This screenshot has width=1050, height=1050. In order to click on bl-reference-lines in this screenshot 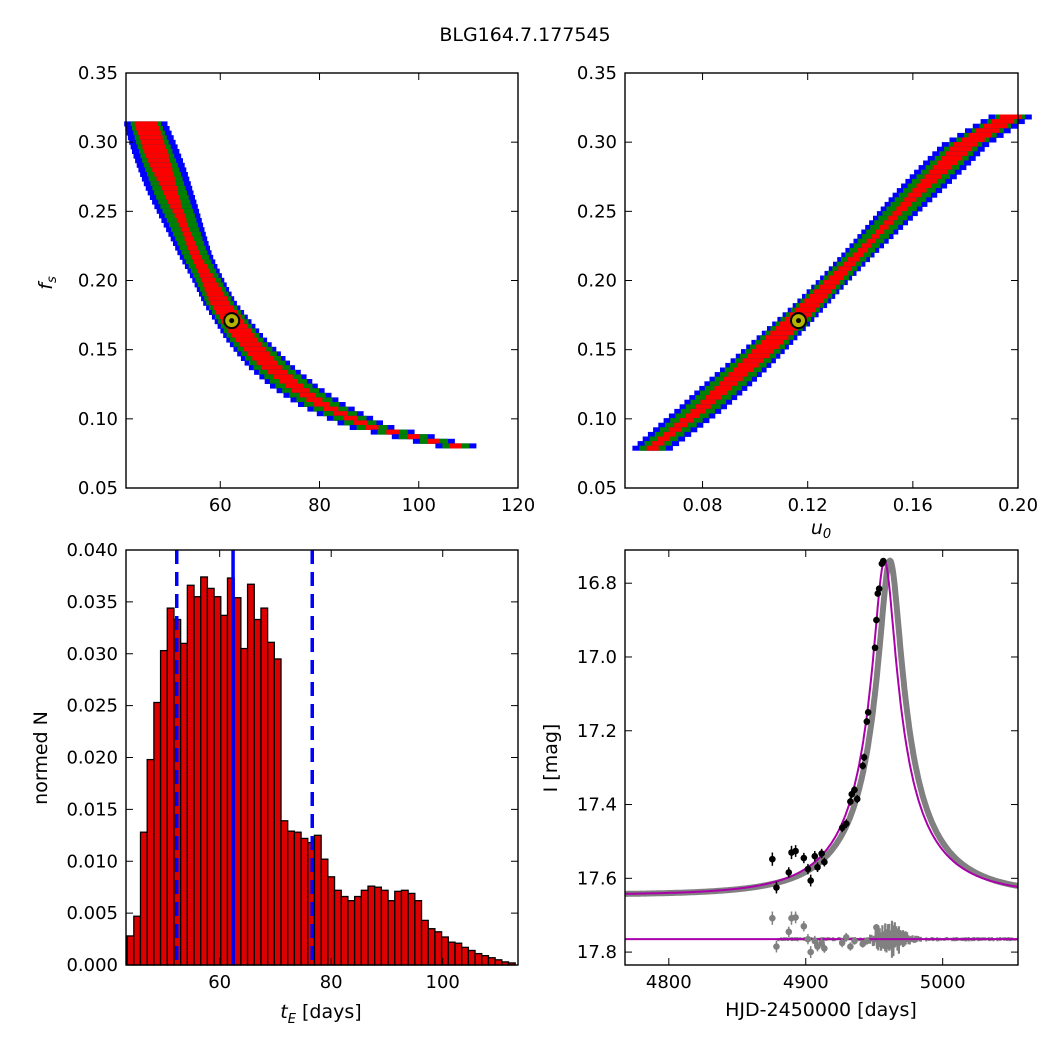, I will do `click(244, 757)`.